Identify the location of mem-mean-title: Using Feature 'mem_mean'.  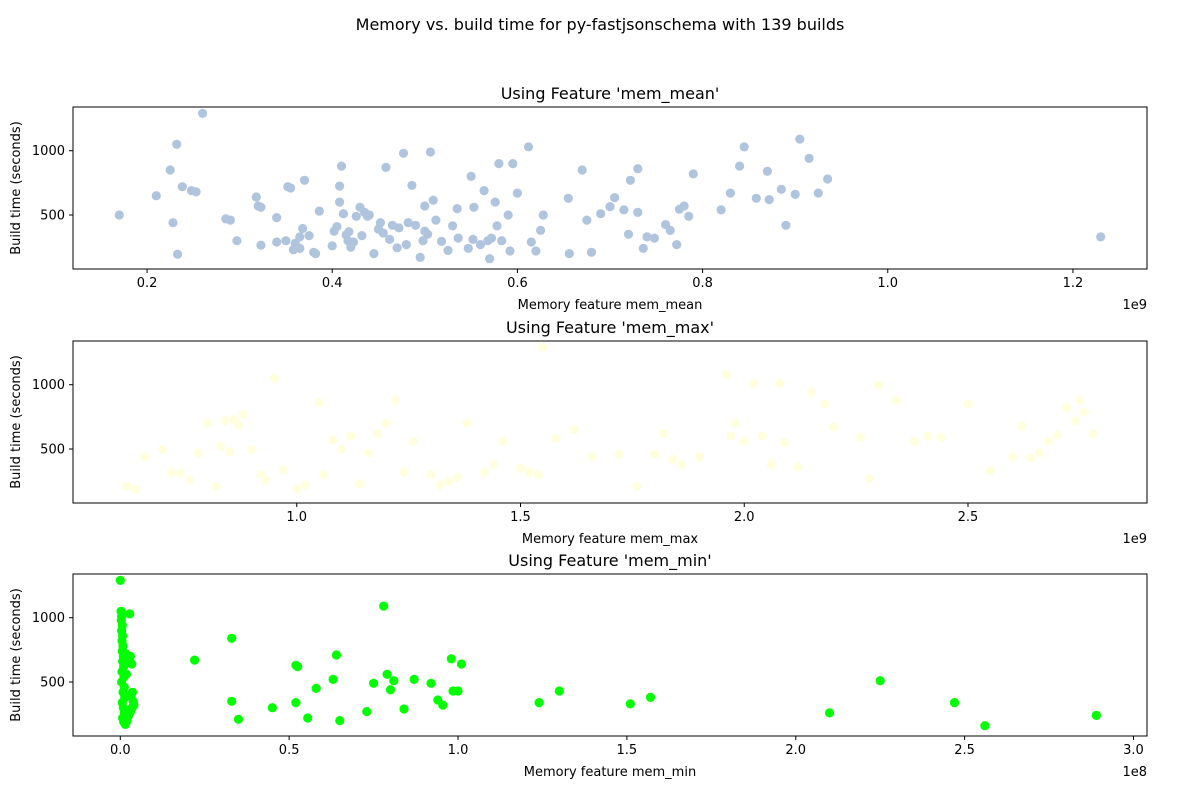
(610, 94).